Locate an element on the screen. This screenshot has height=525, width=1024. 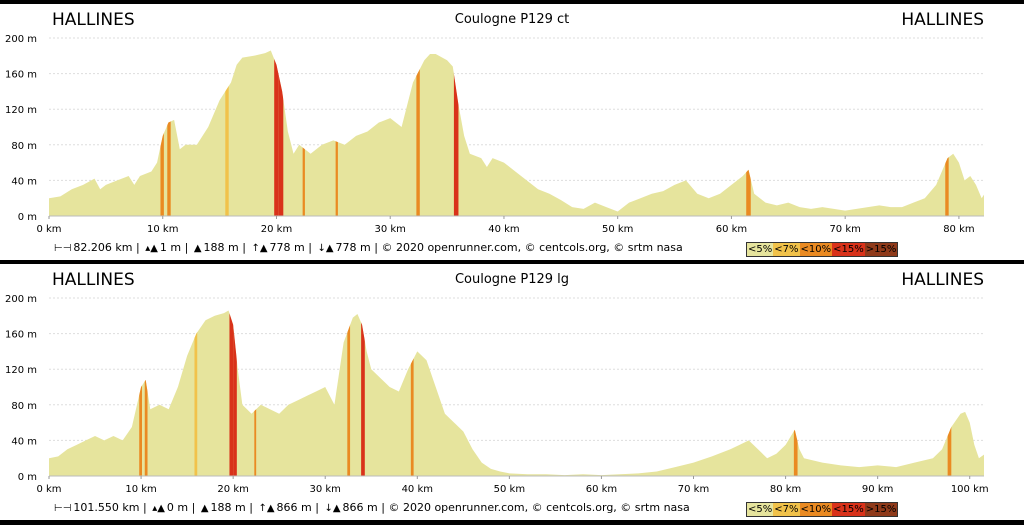
x-tick-label: 90 km is located at coordinates (877, 489).